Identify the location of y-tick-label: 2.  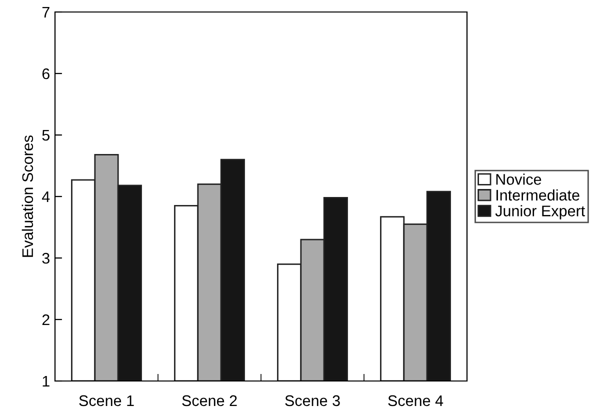
(46, 320).